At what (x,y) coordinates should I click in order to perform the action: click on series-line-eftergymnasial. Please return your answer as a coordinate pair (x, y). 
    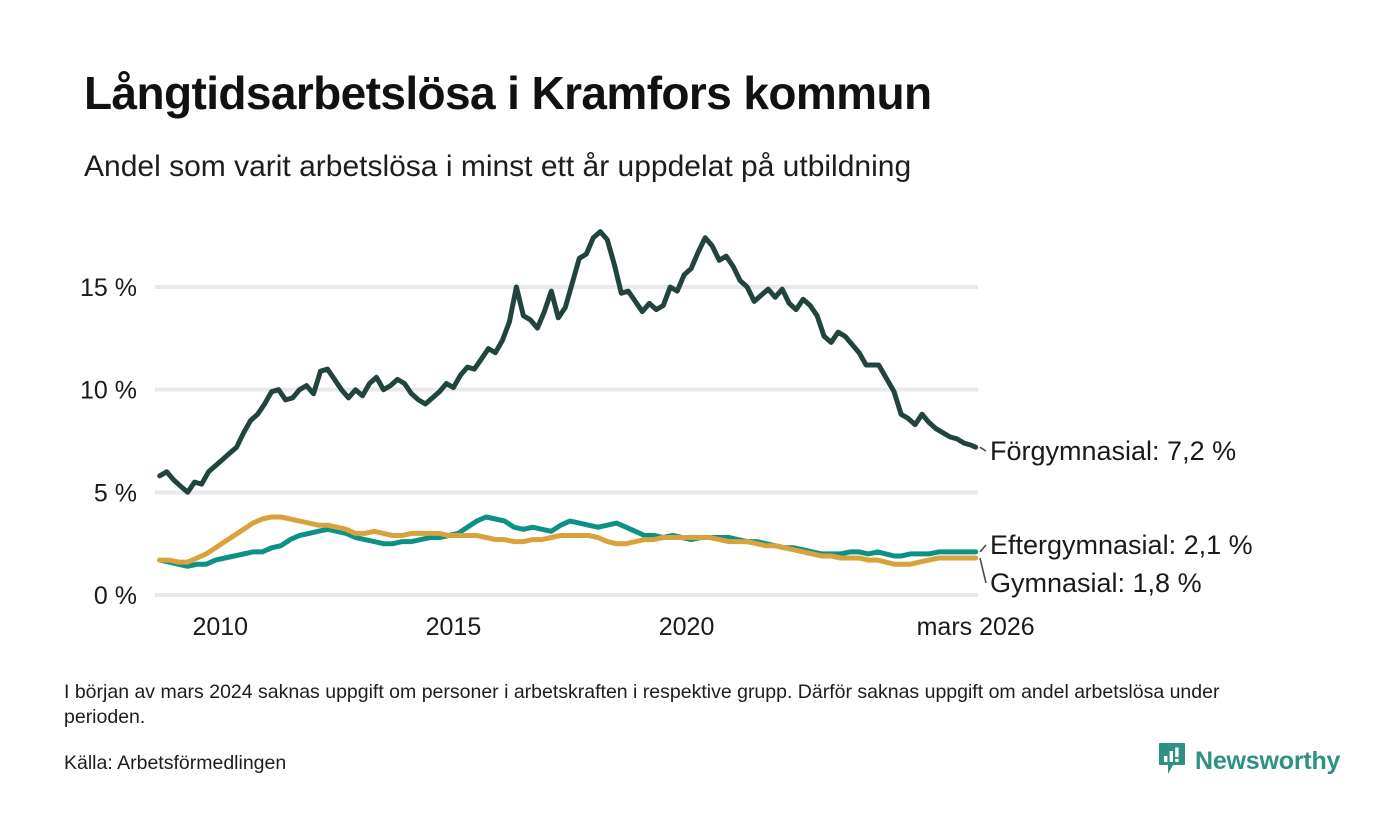
    Looking at the image, I should click on (568, 541).